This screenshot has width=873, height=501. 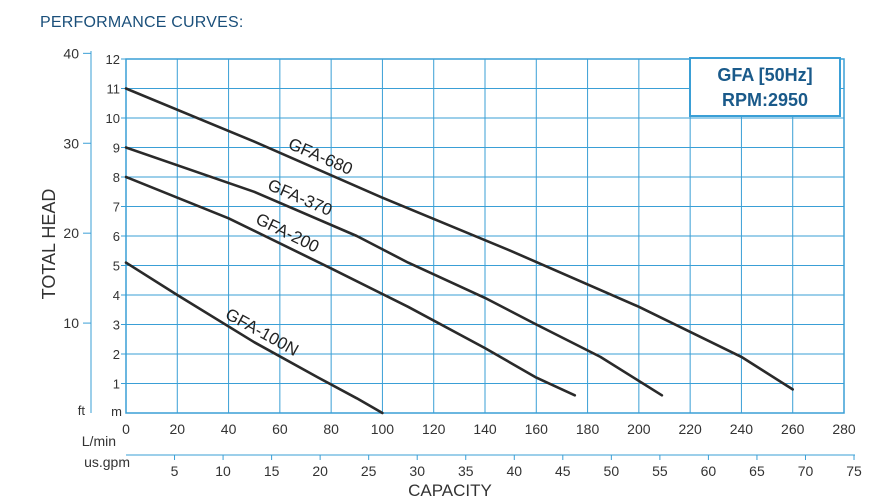 What do you see at coordinates (99, 441) in the screenshot?
I see `x-unit-lmin: L/min` at bounding box center [99, 441].